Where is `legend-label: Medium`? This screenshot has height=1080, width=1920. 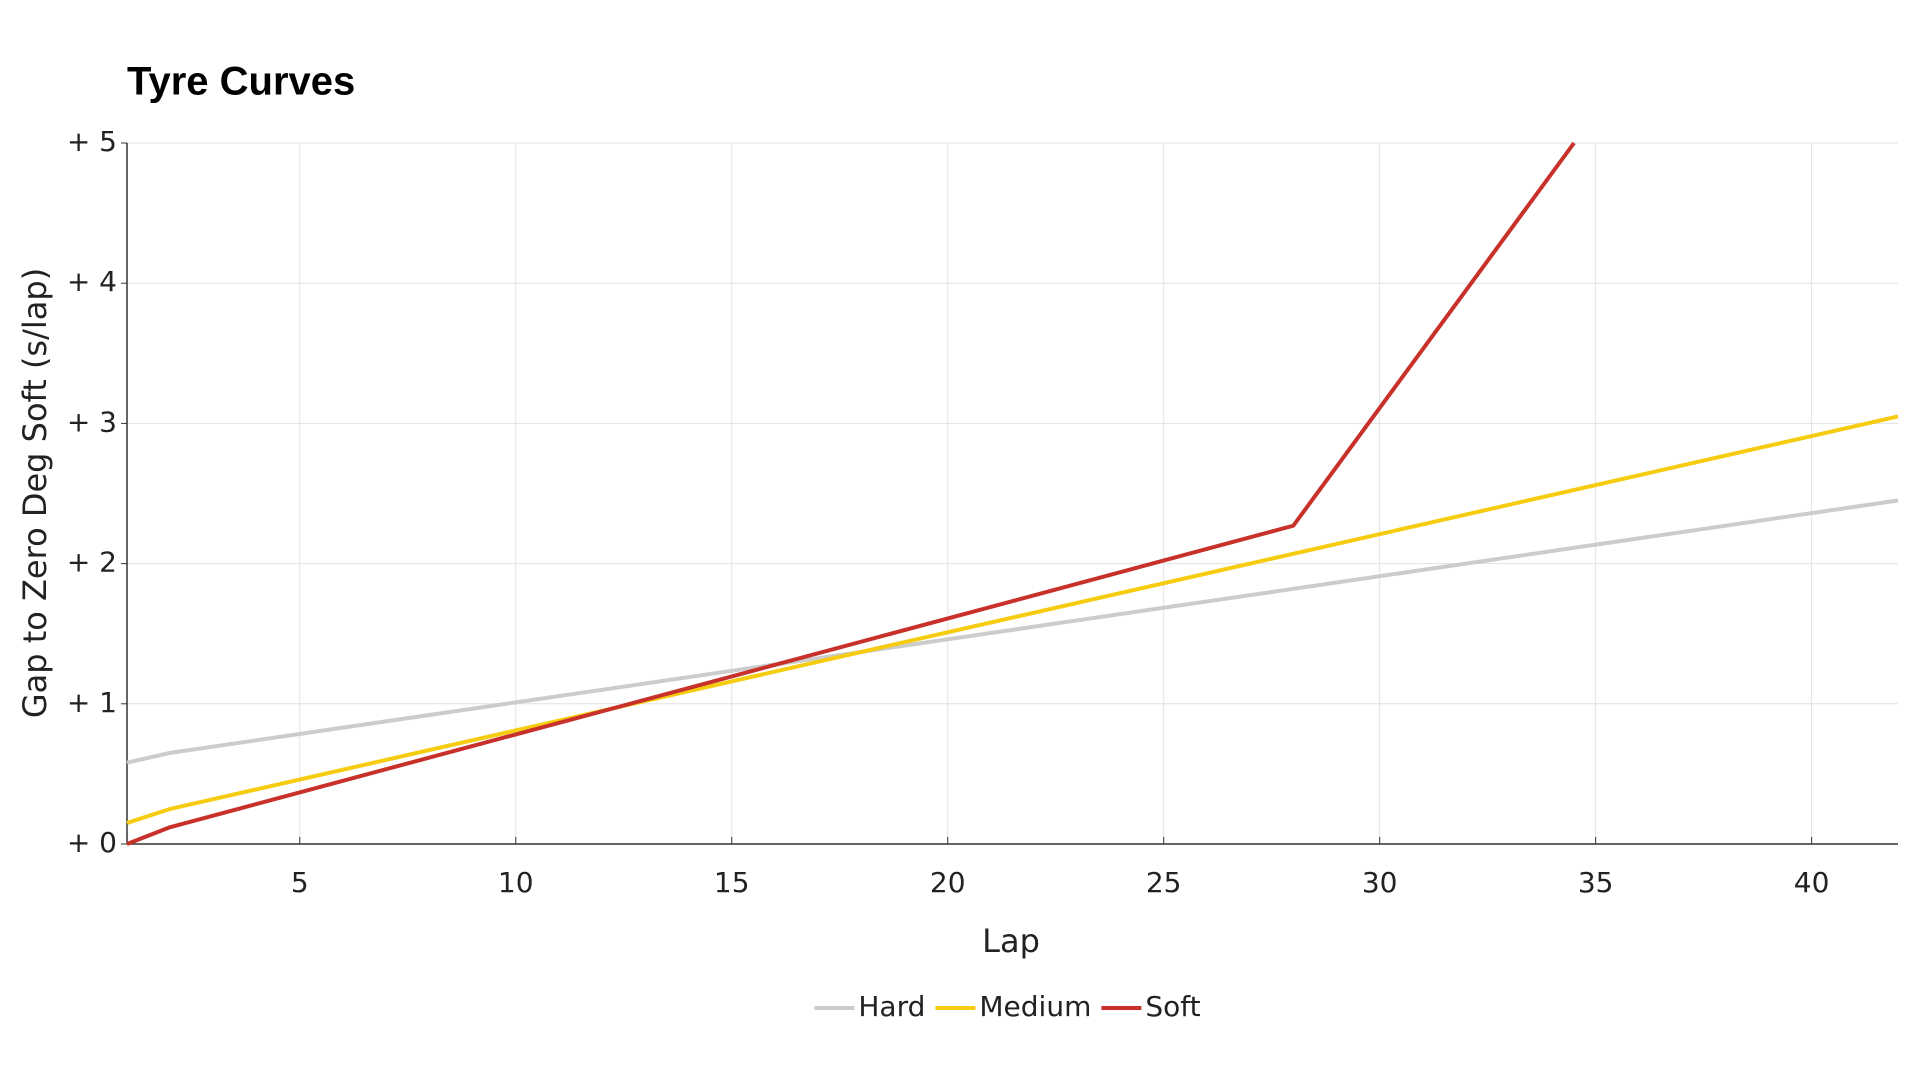
legend-label: Medium is located at coordinates (1035, 1006).